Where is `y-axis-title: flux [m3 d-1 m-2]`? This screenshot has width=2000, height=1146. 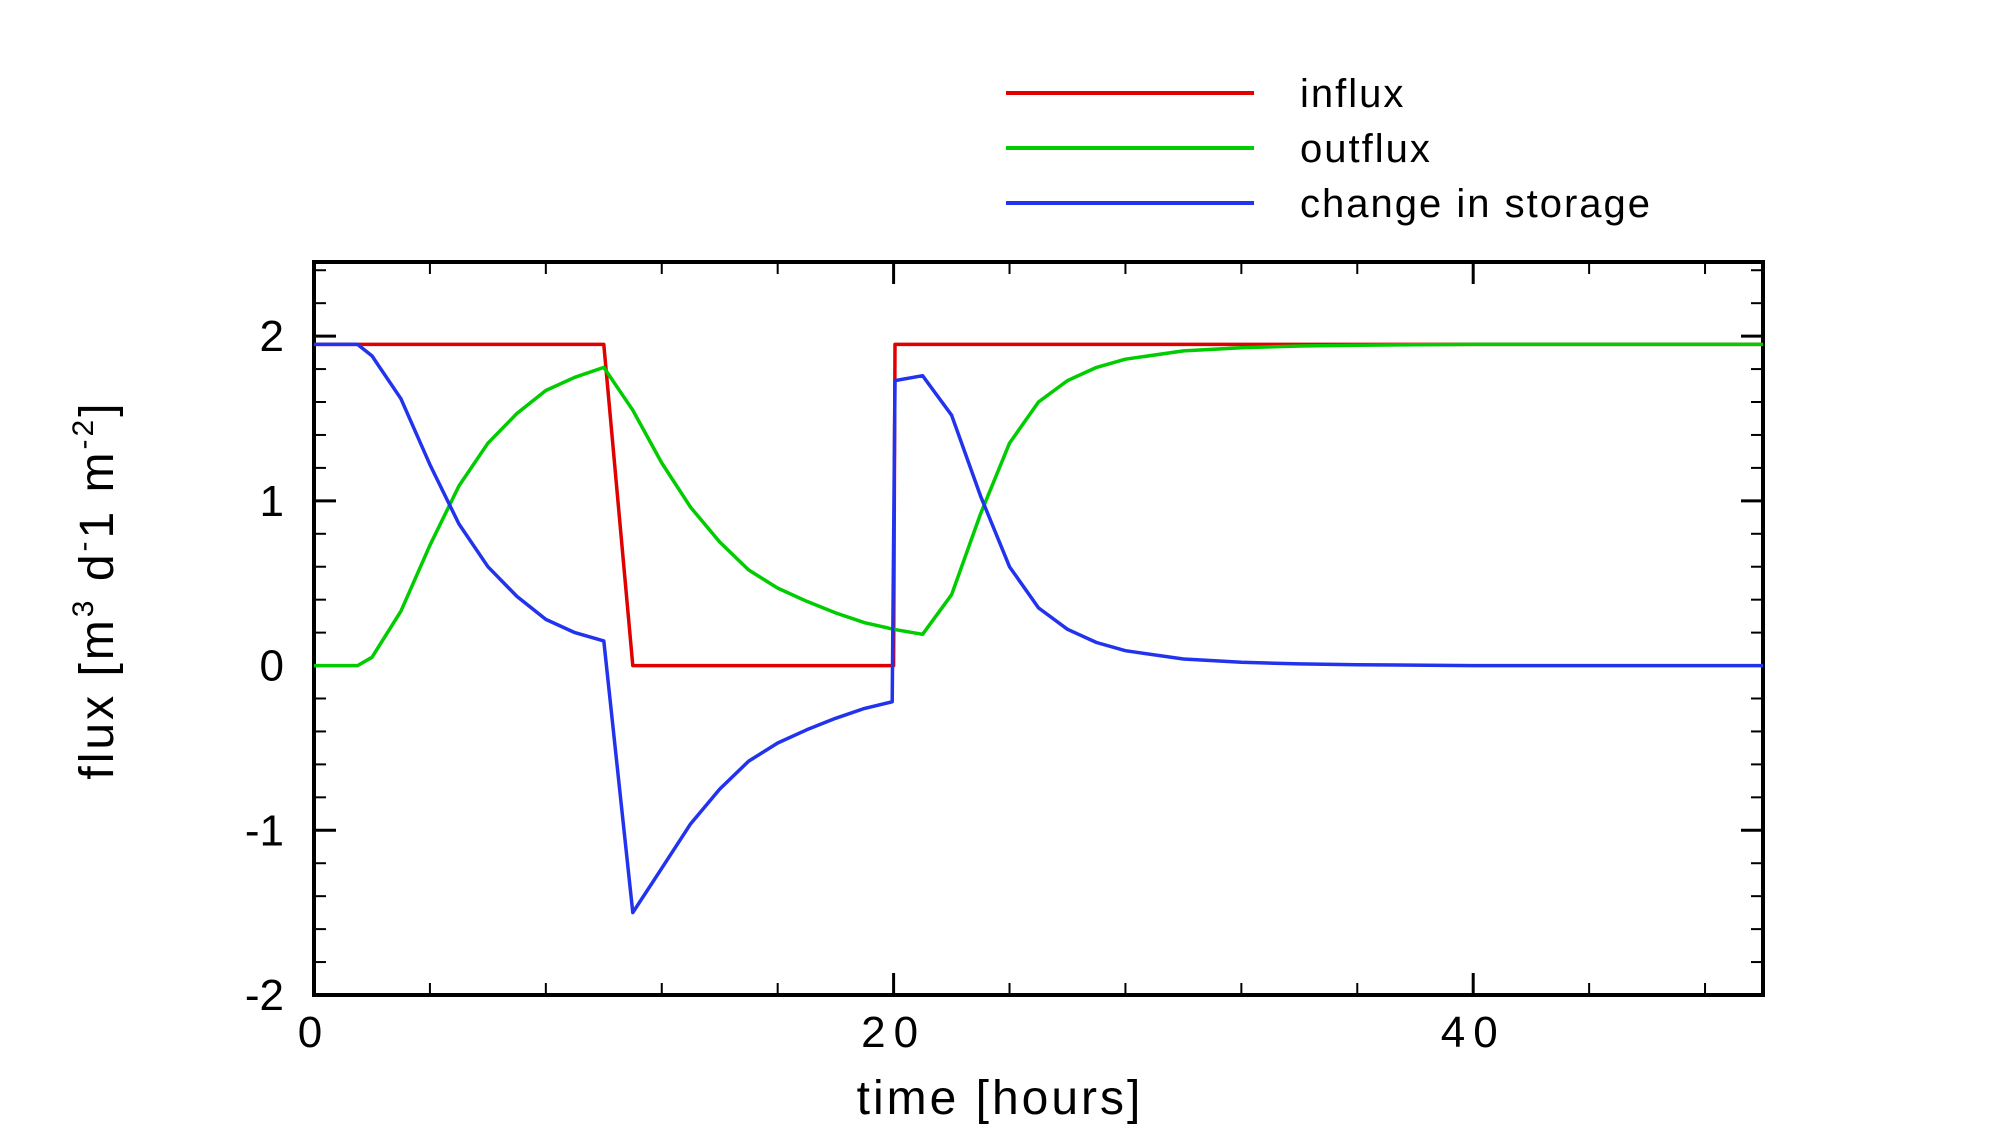 y-axis-title: flux [m3 d-1 m-2] is located at coordinates (95, 589).